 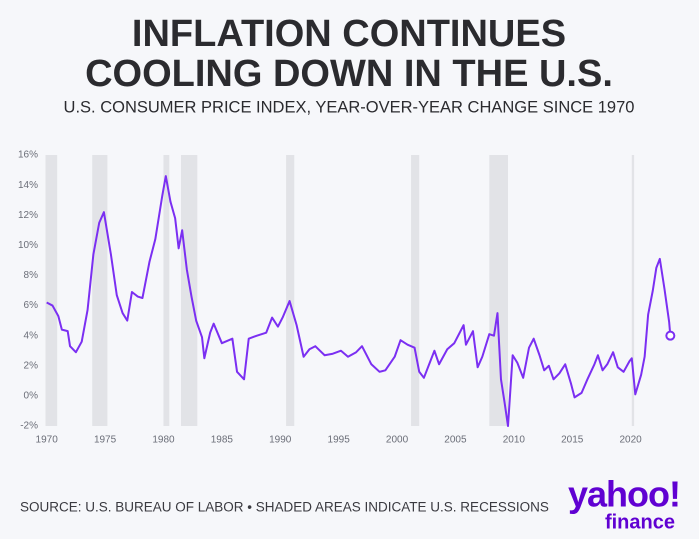 I want to click on y-tick-label: 12%, so click(x=28, y=215).